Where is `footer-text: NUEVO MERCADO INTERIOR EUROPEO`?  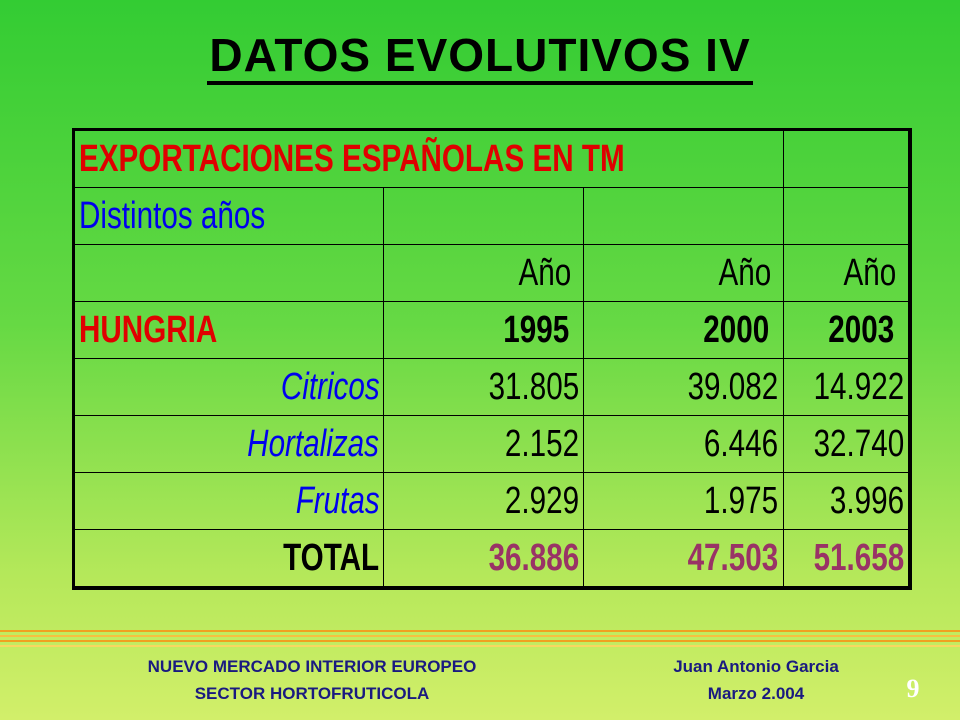 footer-text: NUEVO MERCADO INTERIOR EUROPEO is located at coordinates (312, 666).